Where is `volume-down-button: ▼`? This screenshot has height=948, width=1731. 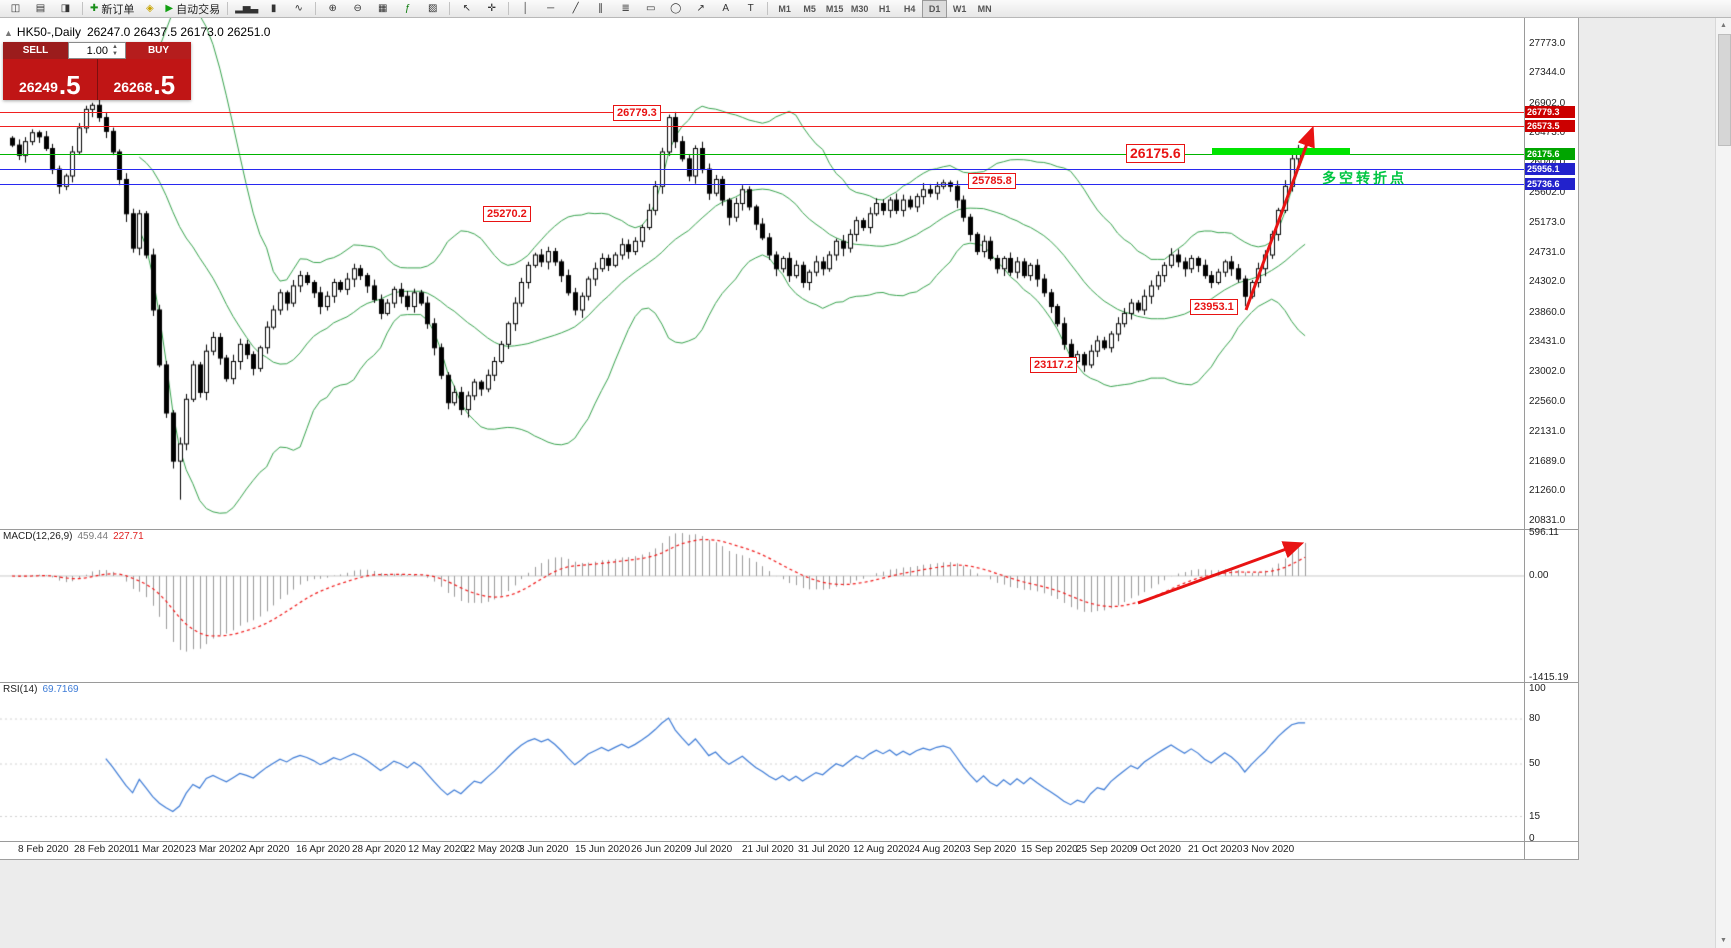
volume-down-button: ▼ is located at coordinates (115, 53).